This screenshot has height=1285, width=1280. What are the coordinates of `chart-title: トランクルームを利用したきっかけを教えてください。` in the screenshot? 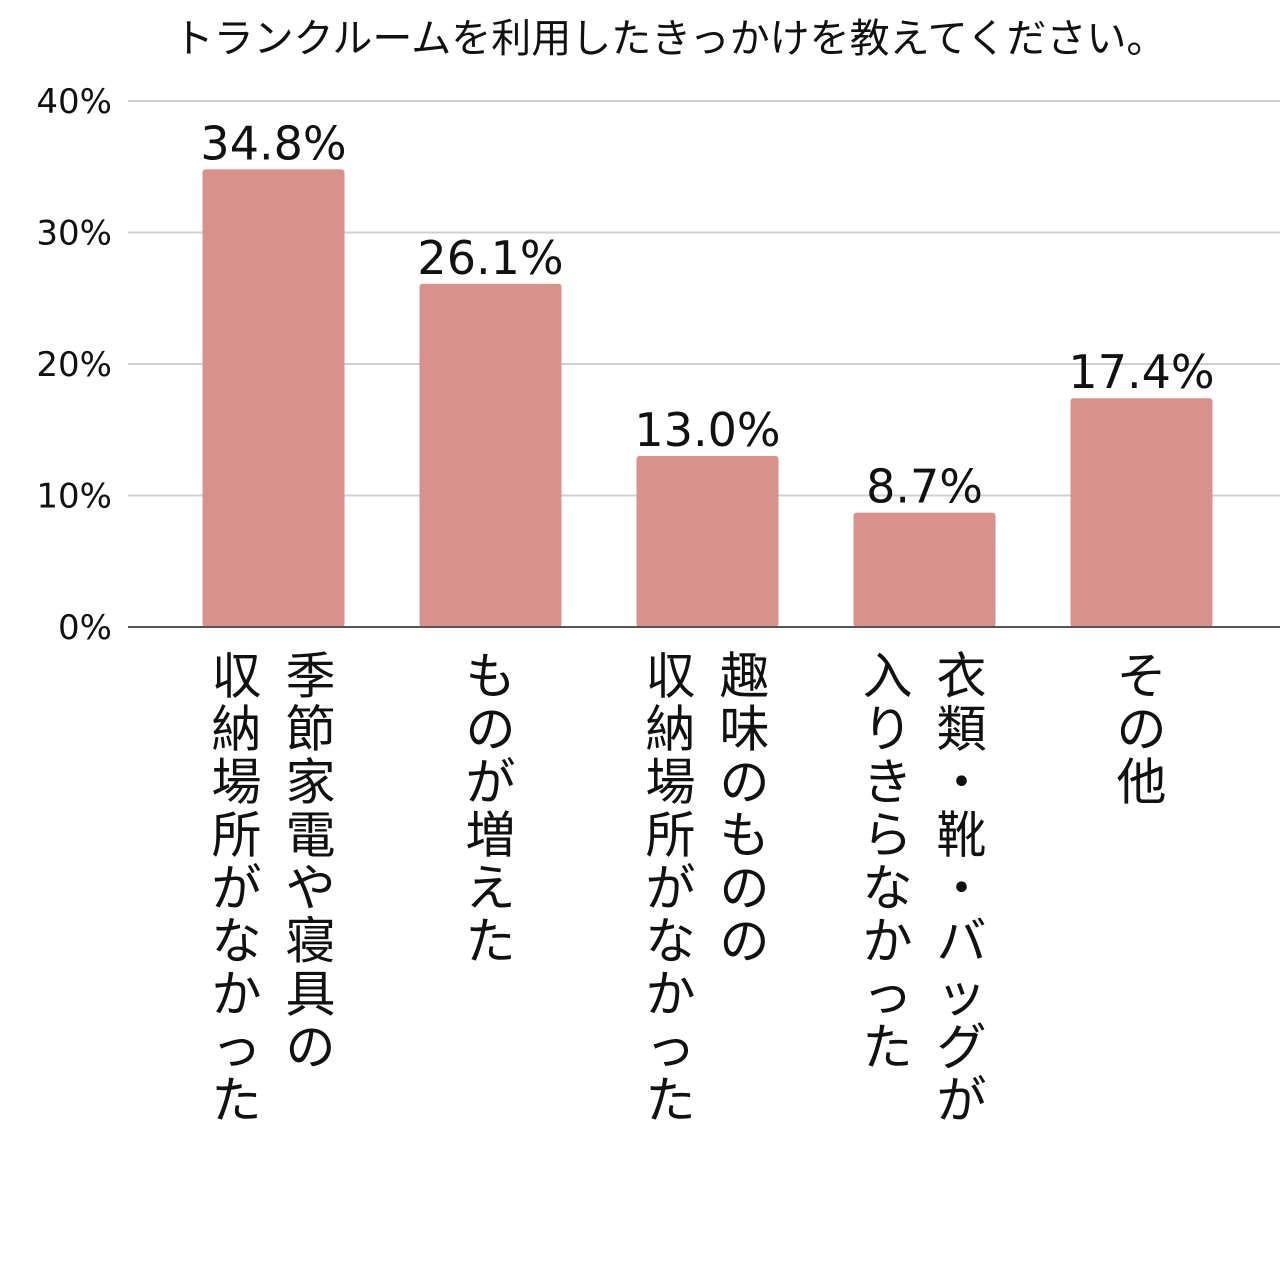 It's located at (670, 39).